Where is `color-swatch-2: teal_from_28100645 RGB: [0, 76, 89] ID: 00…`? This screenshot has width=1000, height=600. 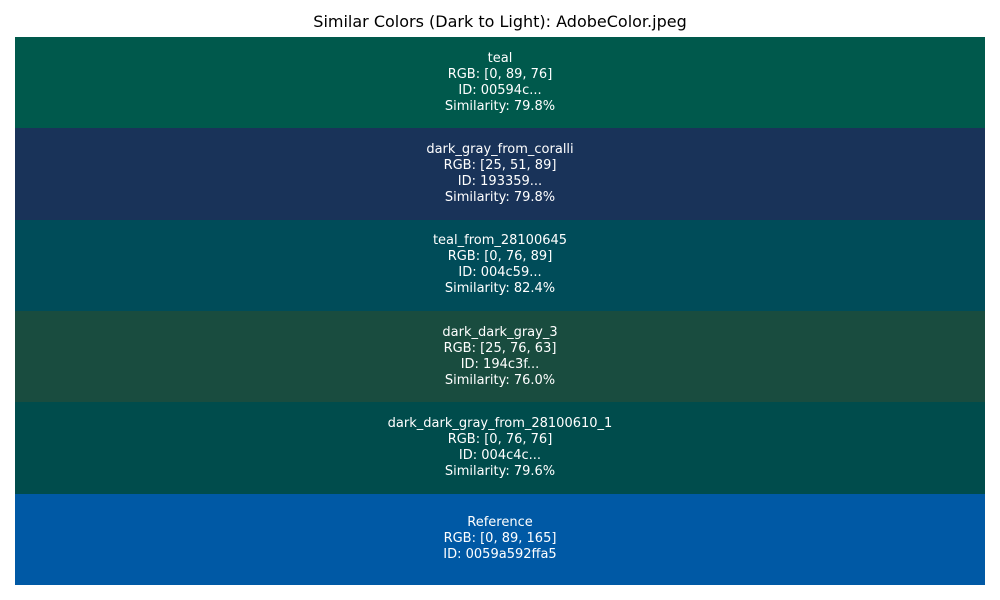
color-swatch-2: teal_from_28100645 RGB: [0, 76, 89] ID: 00… is located at coordinates (500, 265).